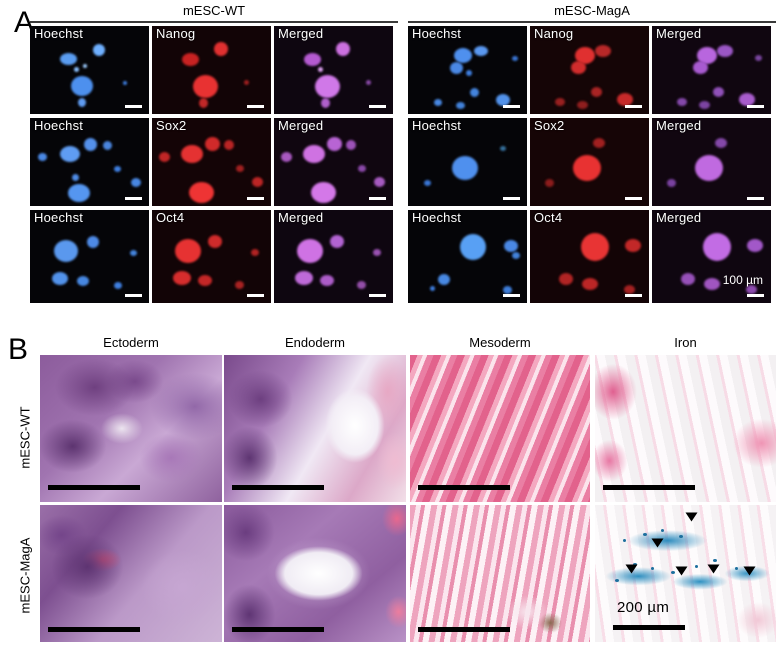  I want to click on row-label-wt: mESC-WT, so click(25, 437).